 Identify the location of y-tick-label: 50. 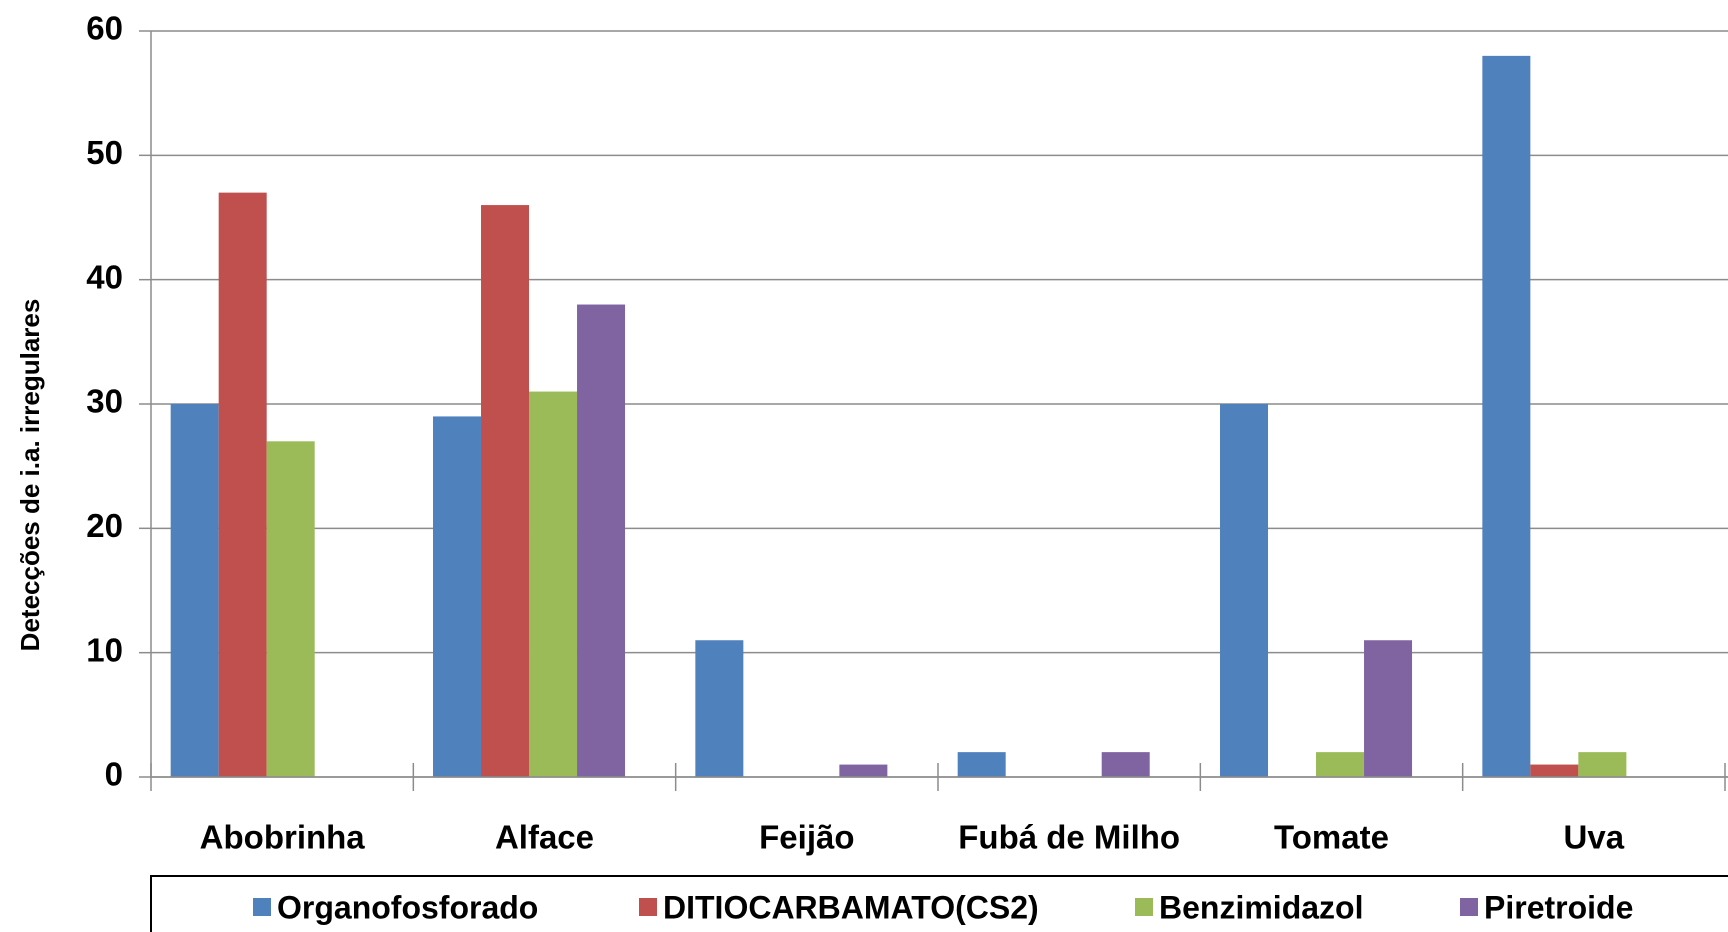
(104, 152).